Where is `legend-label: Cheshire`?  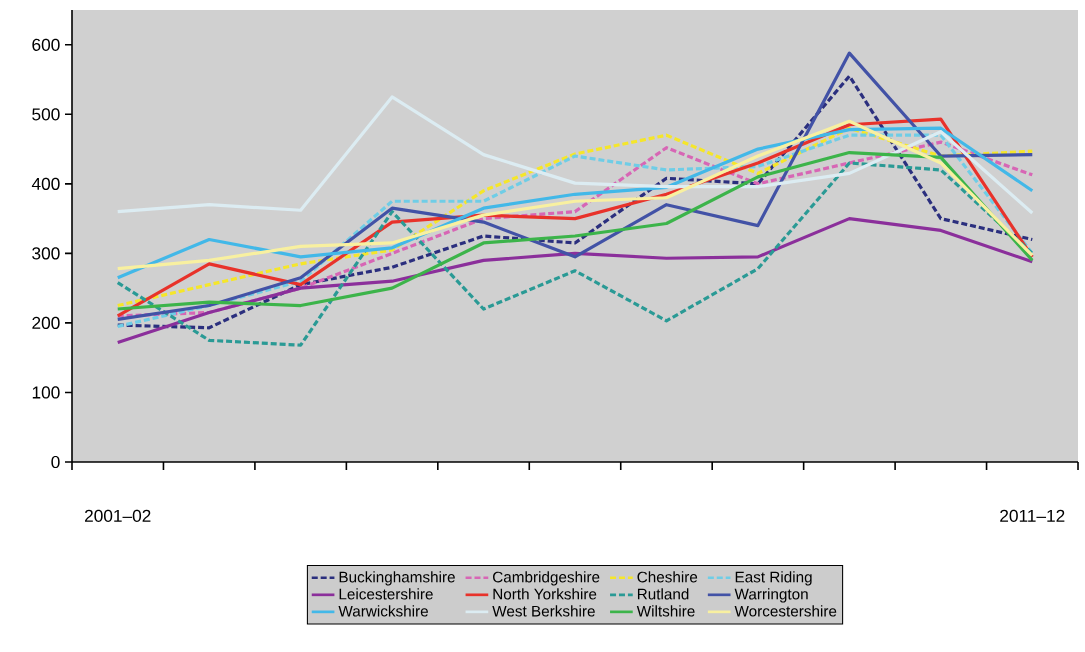
legend-label: Cheshire is located at coordinates (667, 577).